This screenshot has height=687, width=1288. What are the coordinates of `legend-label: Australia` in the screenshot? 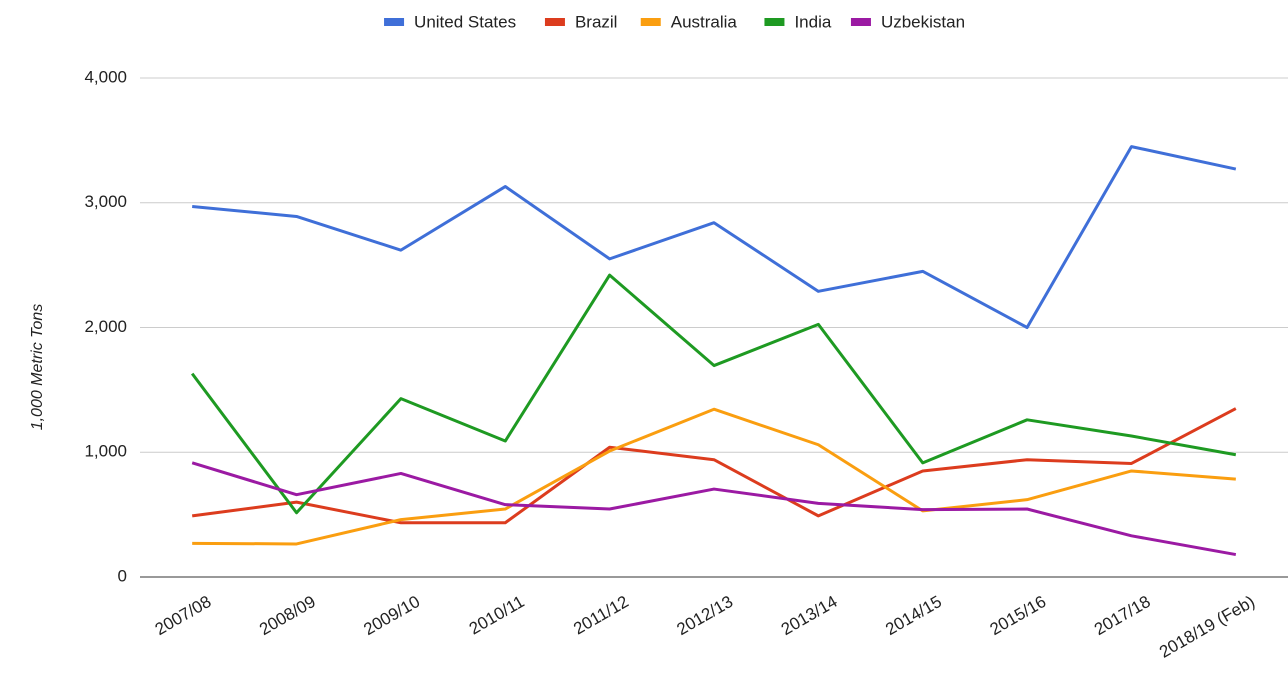 It's located at (704, 21).